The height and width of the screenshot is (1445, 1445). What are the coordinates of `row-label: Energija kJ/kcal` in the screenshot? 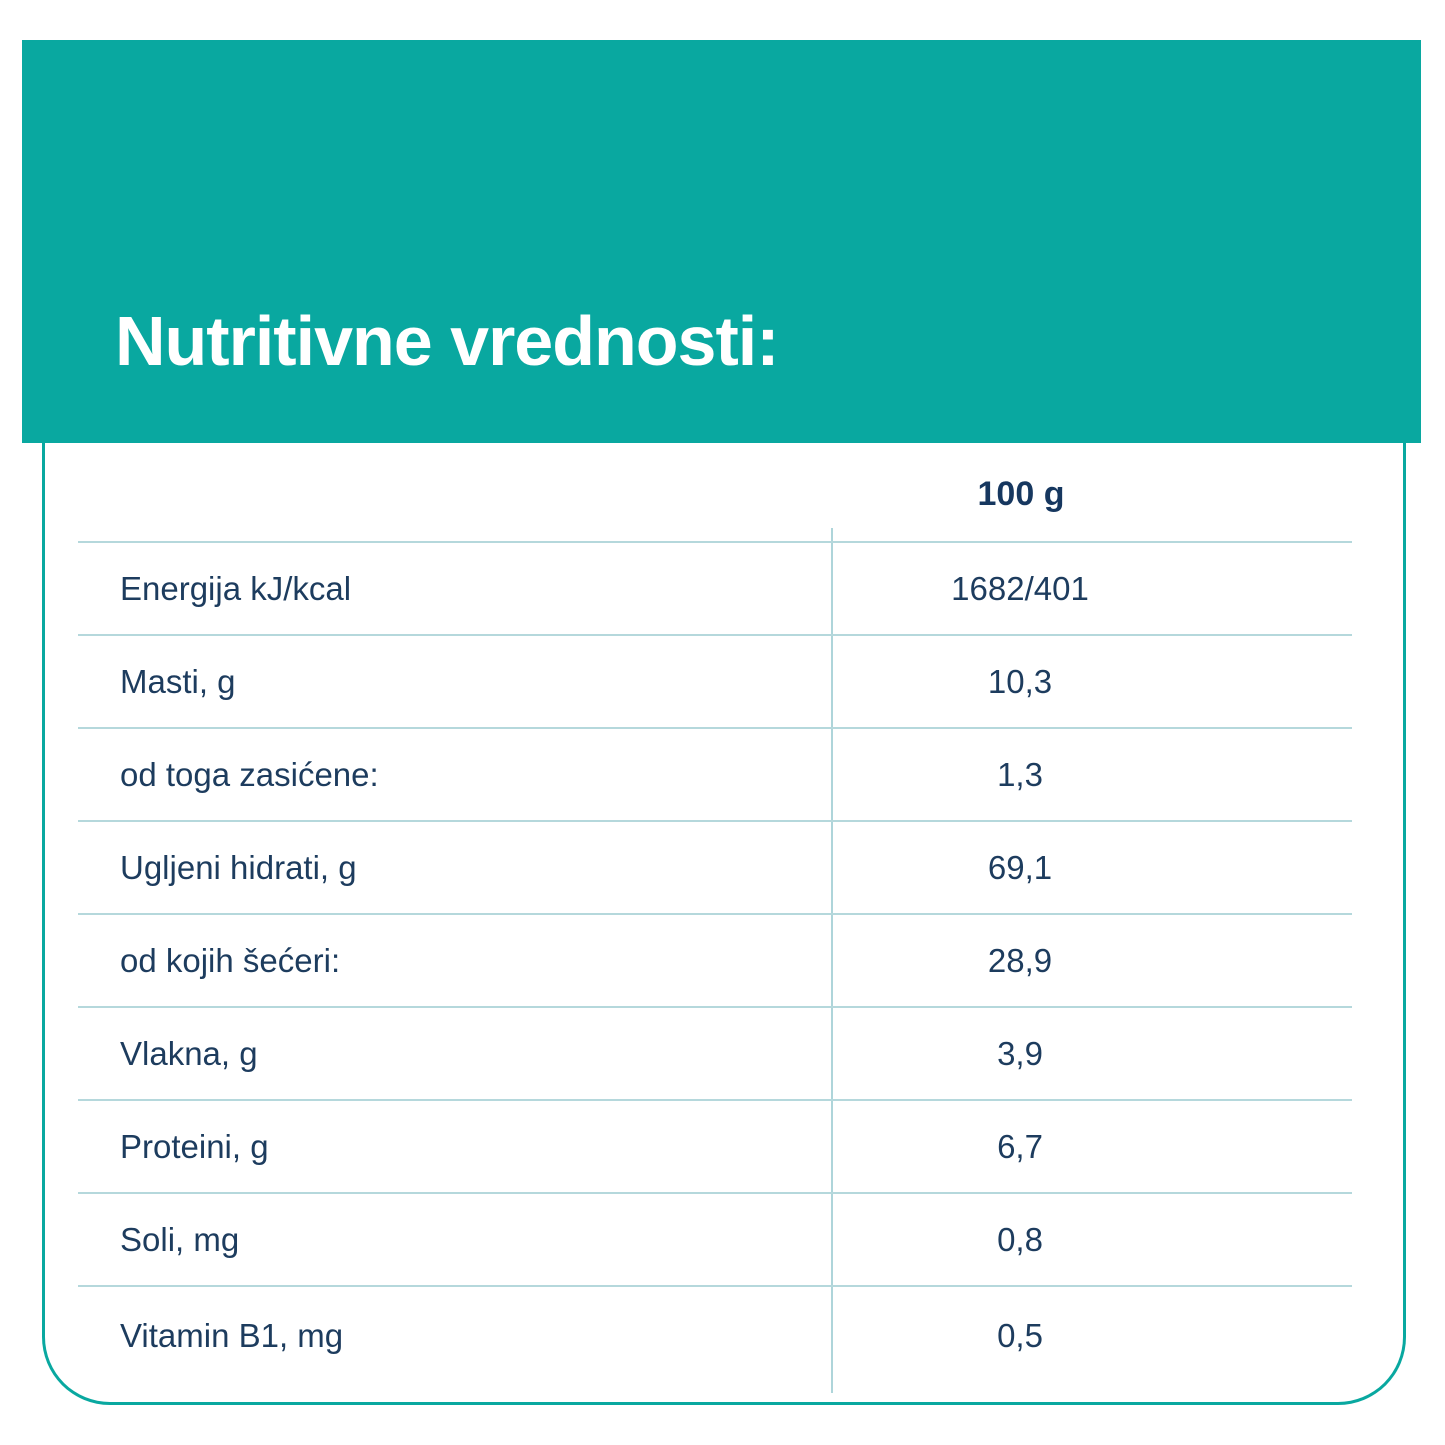 It's located at (236, 588).